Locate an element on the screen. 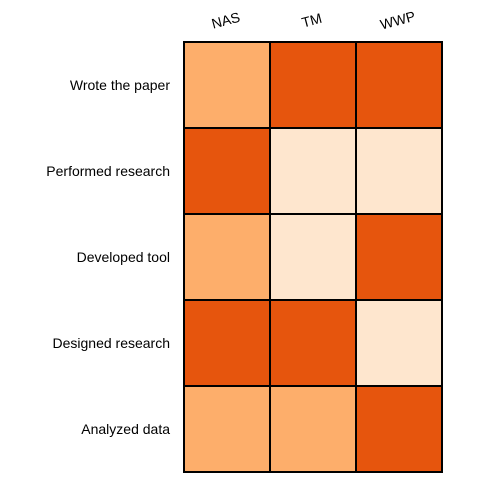  heatmap-cell-developed-tool-tm is located at coordinates (313, 257).